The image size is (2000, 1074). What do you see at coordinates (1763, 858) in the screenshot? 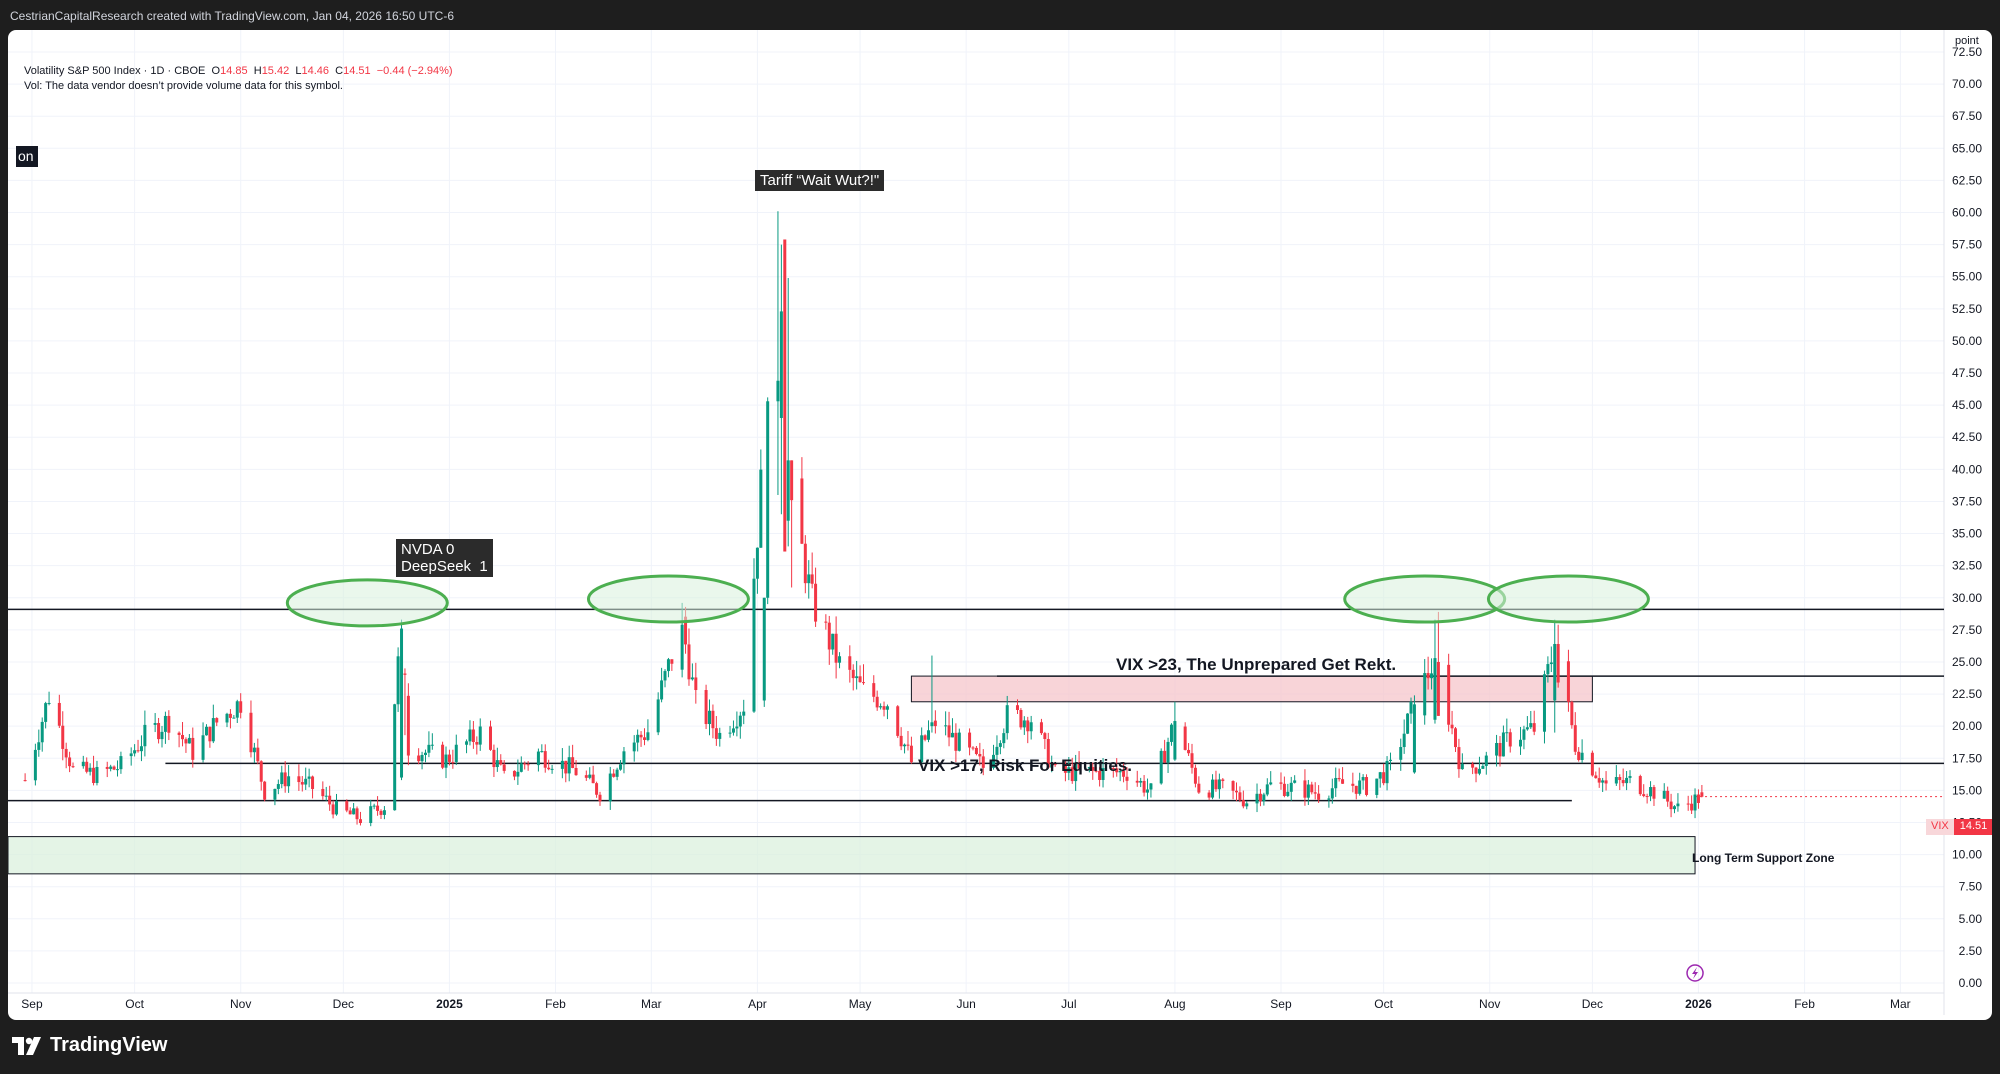
I see `support-zone-label: Long Term Support Zone` at bounding box center [1763, 858].